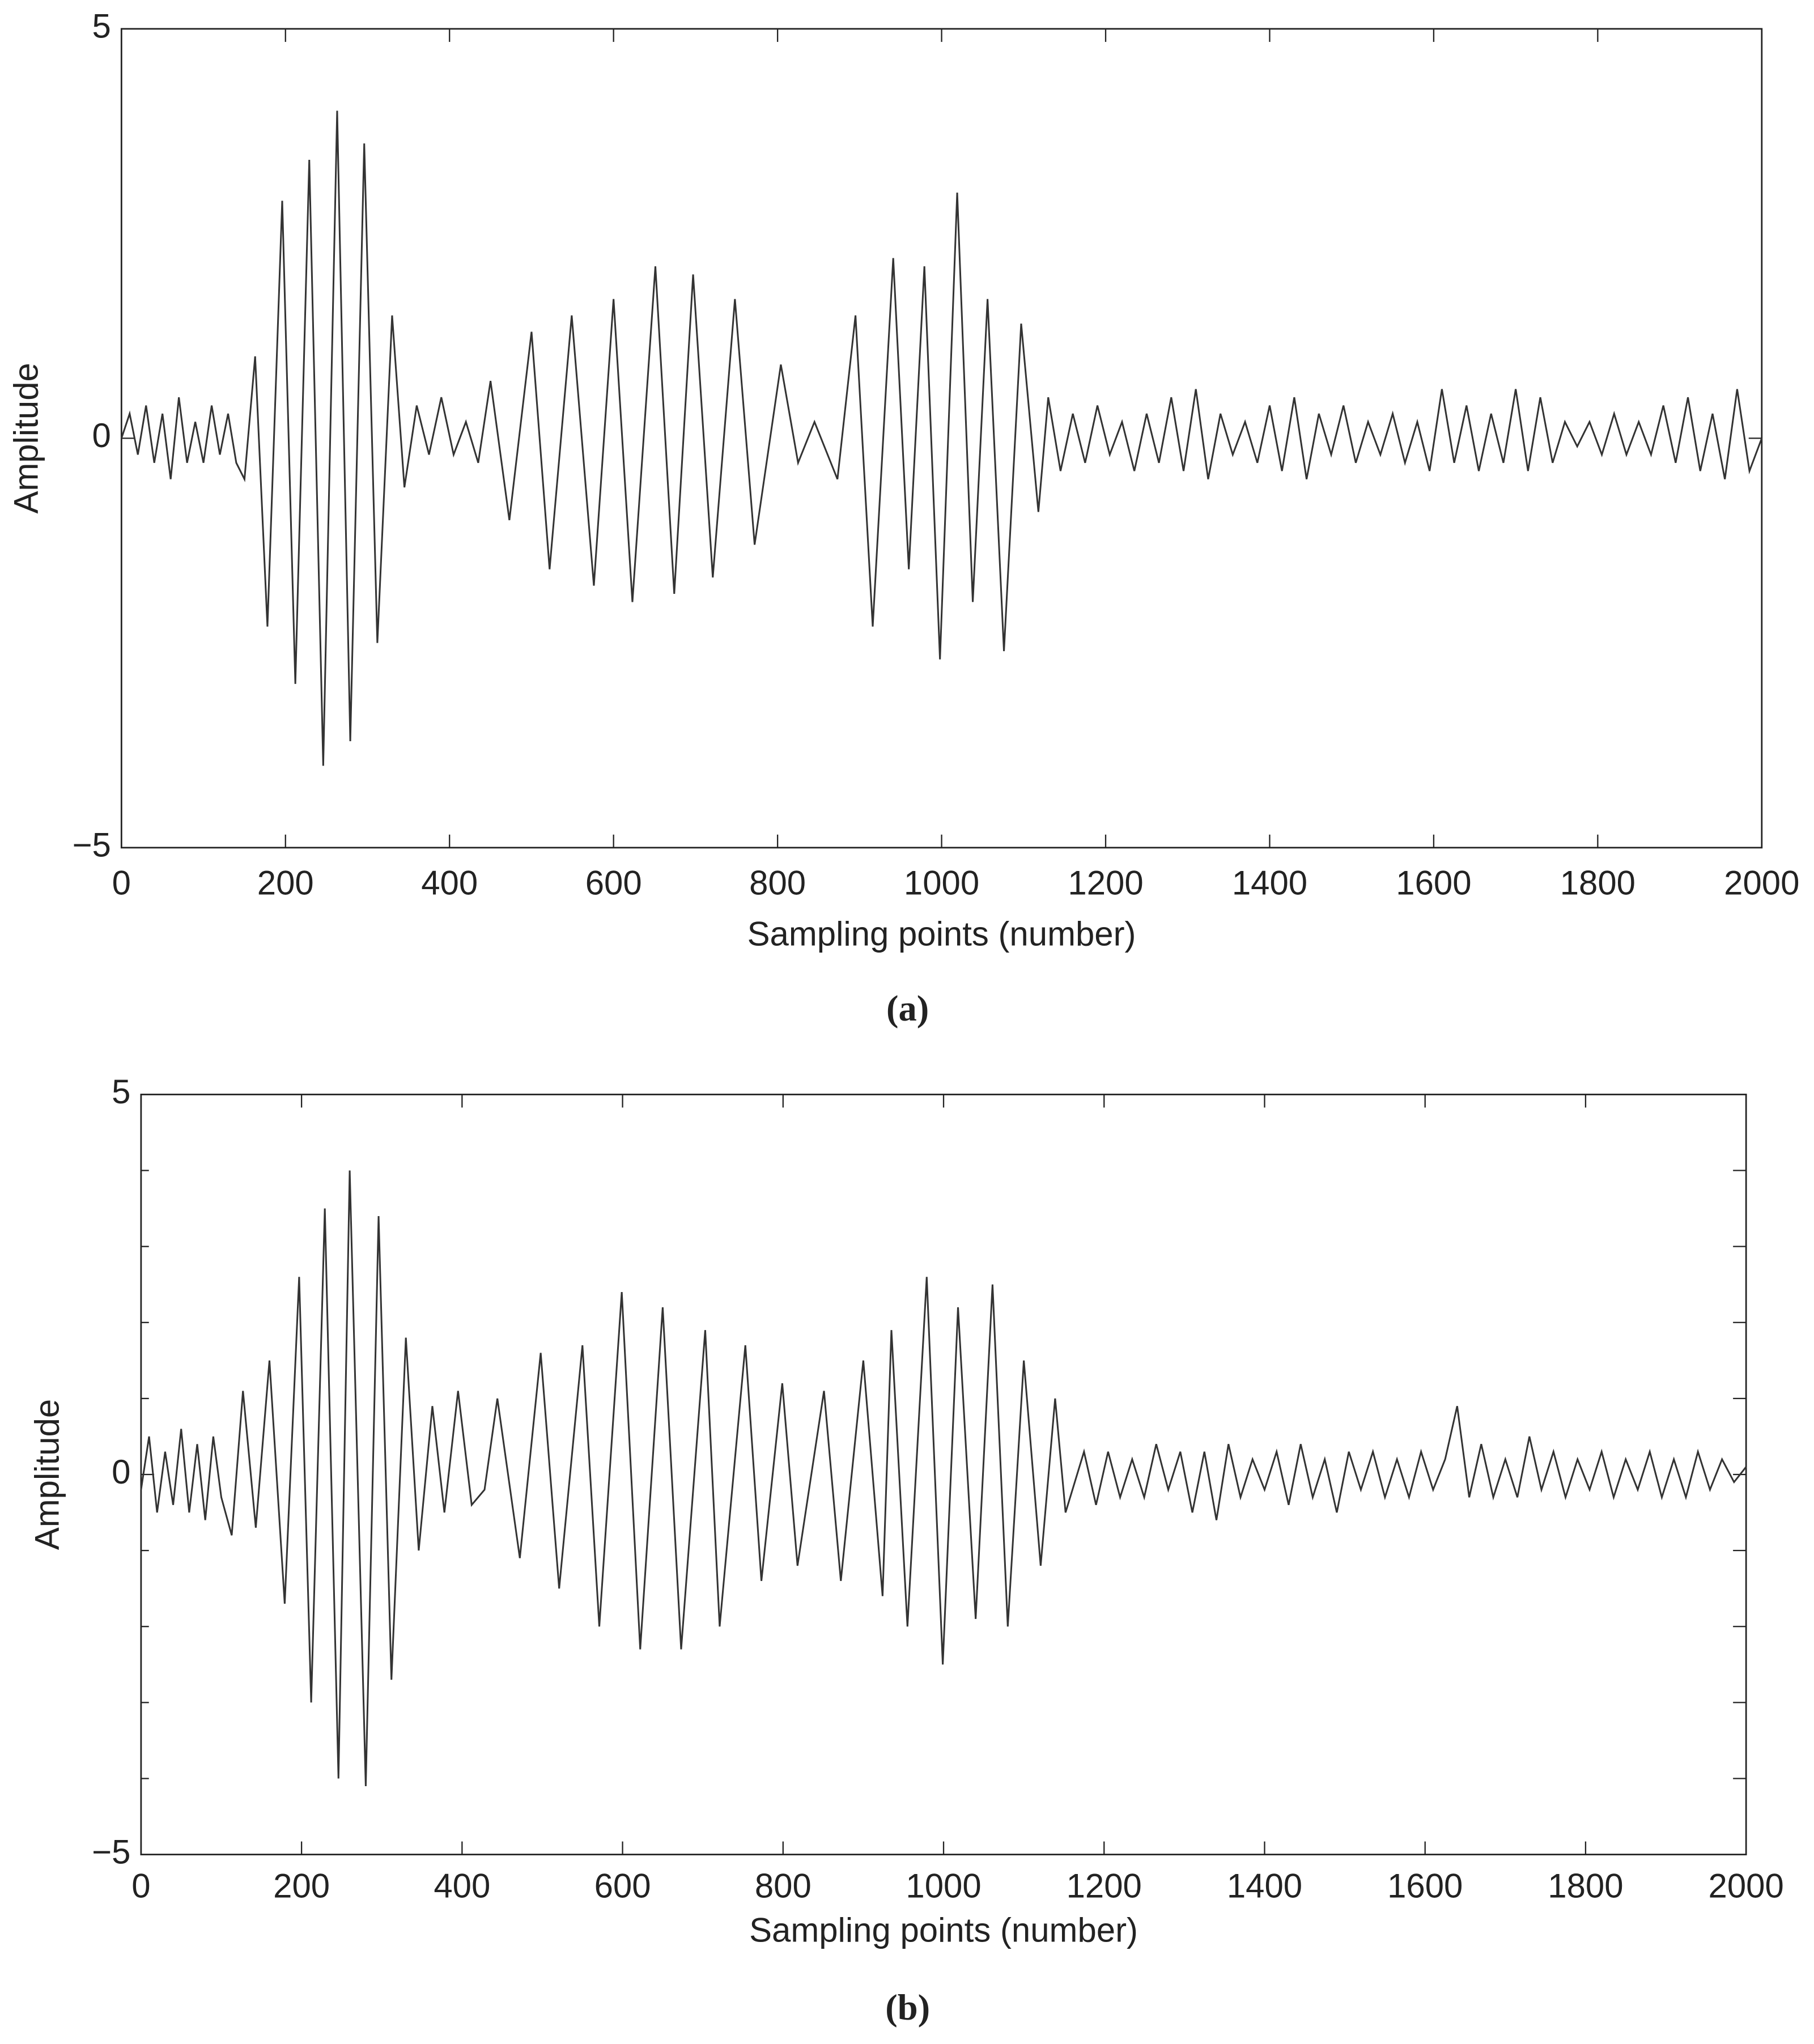 This screenshot has width=1814, height=2044. Describe the element at coordinates (907, 2007) in the screenshot. I see `caption: (b)` at that location.